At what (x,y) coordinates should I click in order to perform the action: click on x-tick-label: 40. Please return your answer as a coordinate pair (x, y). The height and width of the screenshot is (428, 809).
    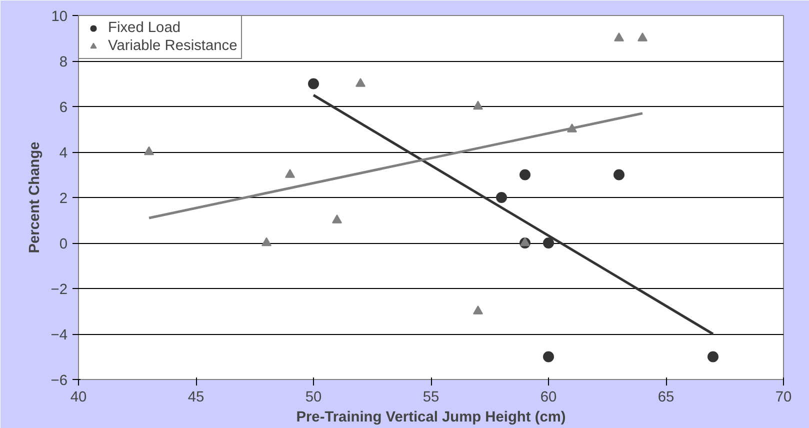
    Looking at the image, I should click on (78, 398).